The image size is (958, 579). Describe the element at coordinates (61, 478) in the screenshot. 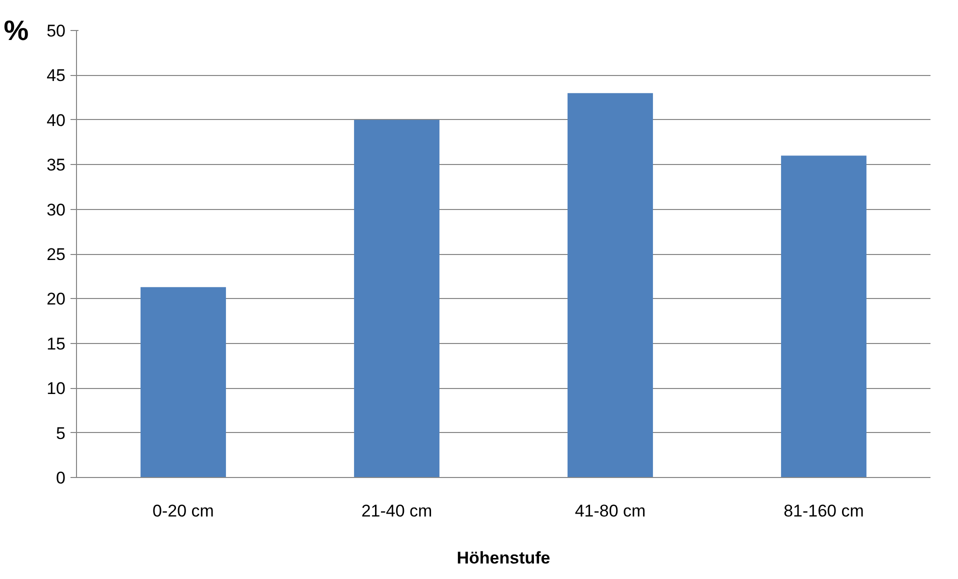

I see `y-tick-label: 0` at that location.